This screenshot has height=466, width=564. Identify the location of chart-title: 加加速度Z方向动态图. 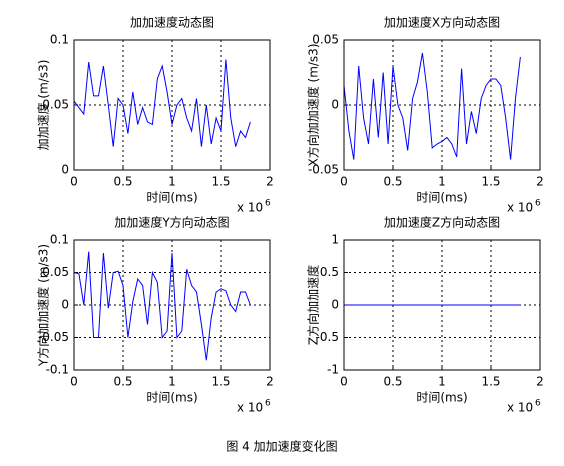
(442, 222).